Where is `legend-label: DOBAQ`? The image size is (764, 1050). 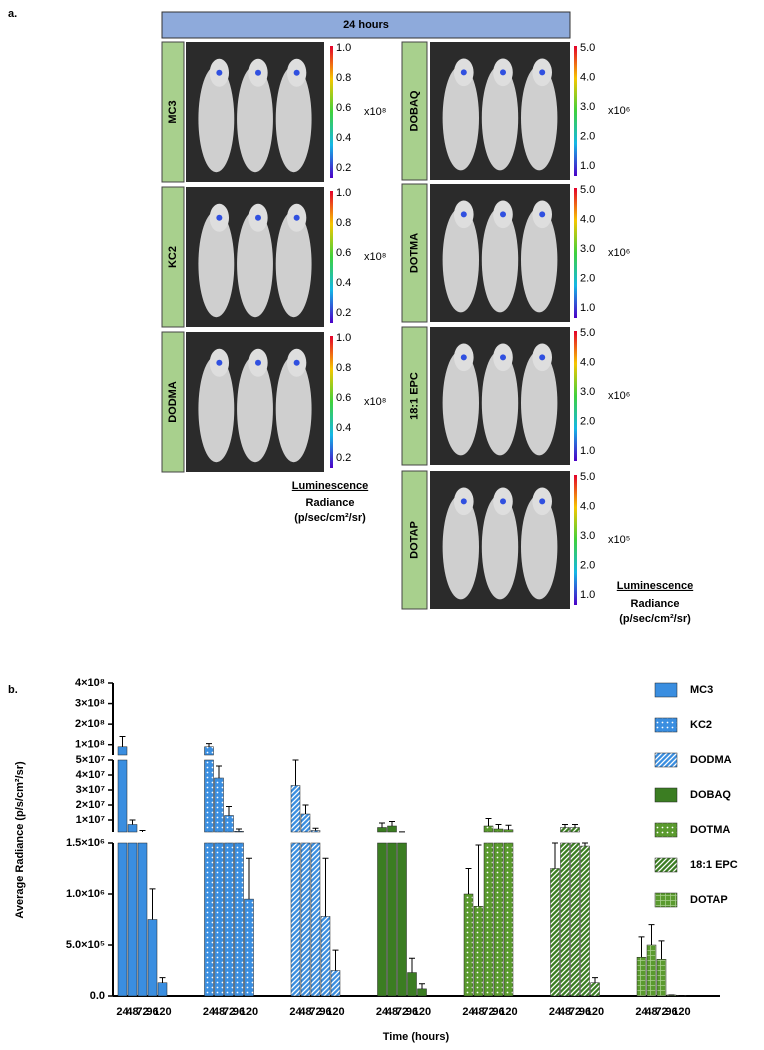
legend-label: DOBAQ is located at coordinates (710, 795).